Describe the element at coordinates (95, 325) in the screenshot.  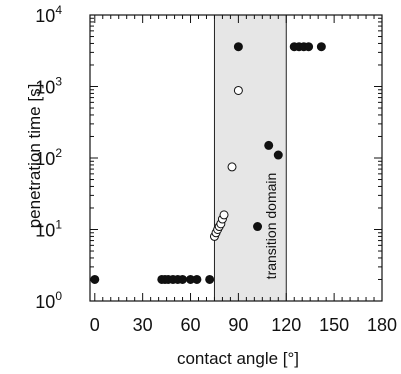
I see `x-tick-label: 0` at that location.